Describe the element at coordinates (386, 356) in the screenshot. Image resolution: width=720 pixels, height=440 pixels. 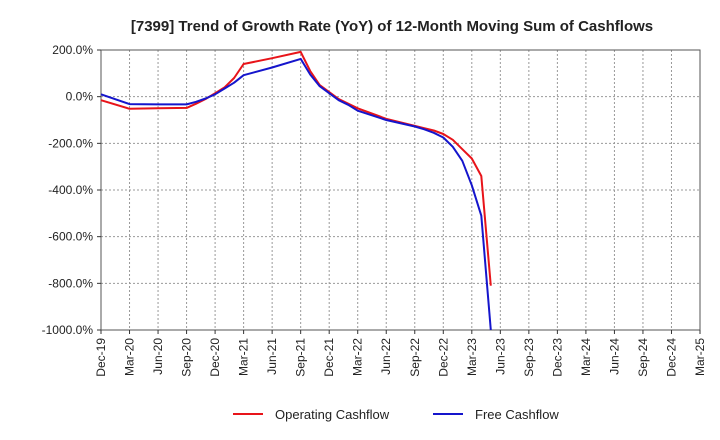
I see `x-tick-label: Jun-22` at that location.